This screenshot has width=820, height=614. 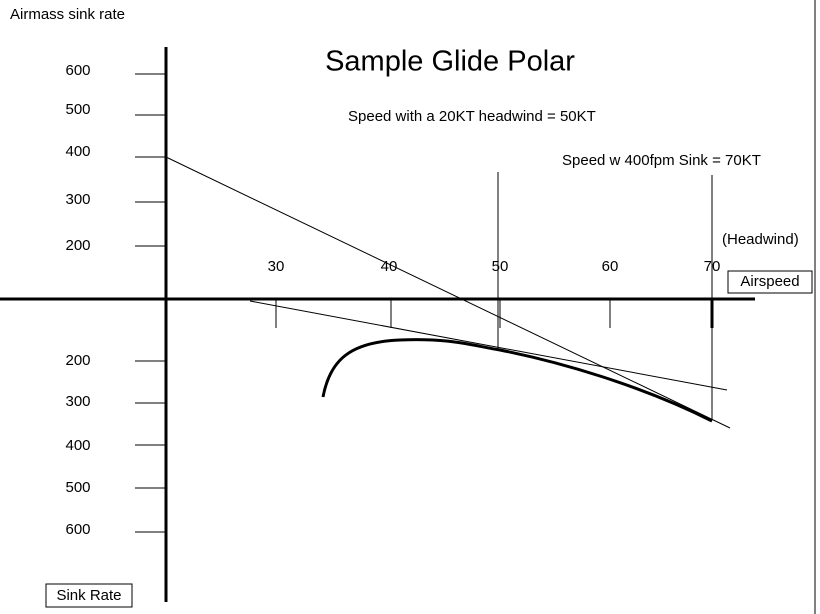 I want to click on speed-ticks: 30 40 50 60 70, so click(x=494, y=293).